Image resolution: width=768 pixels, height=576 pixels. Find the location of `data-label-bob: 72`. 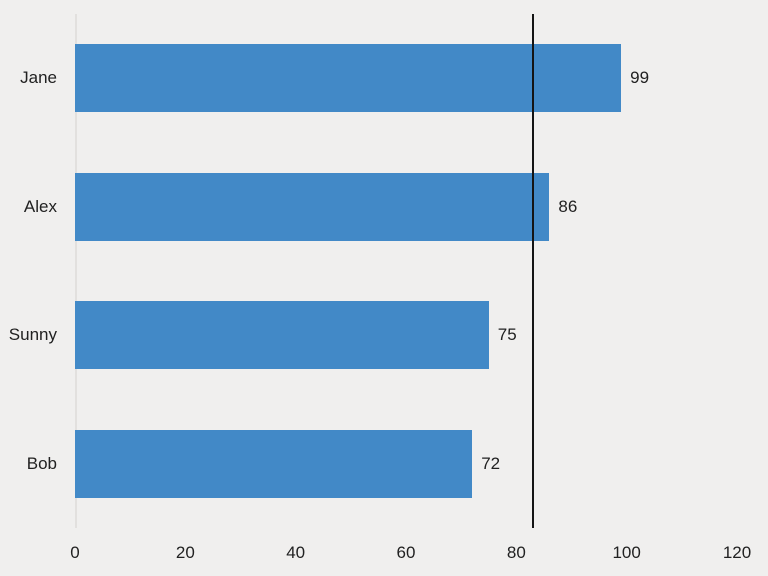

data-label-bob: 72 is located at coordinates (491, 463).